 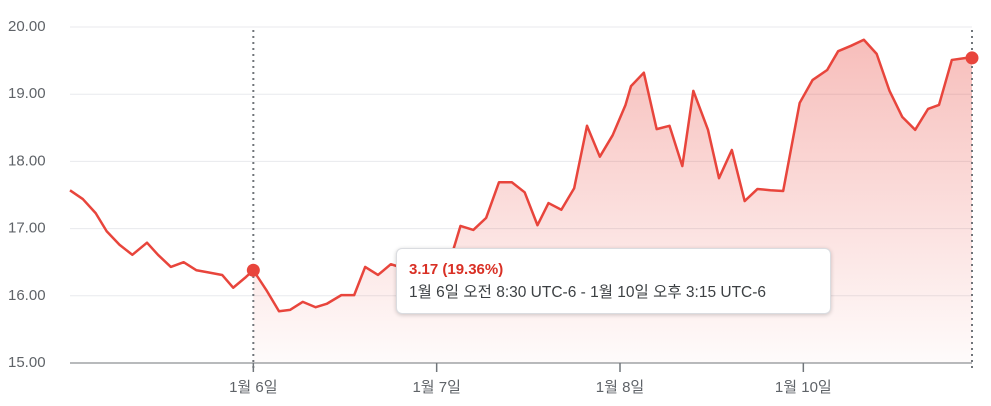 I want to click on x-tick-label: 1월 6일, so click(x=253, y=387).